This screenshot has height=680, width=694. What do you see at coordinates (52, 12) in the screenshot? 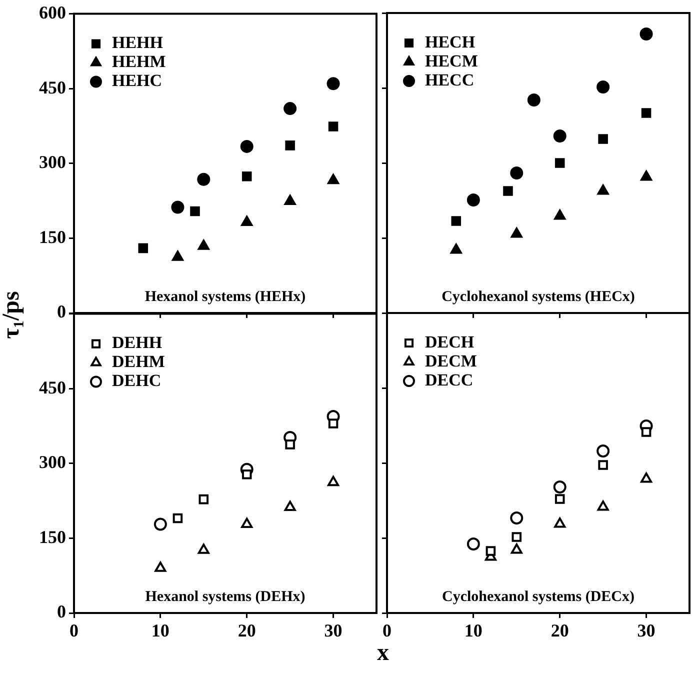
I see `y-tick-label: 600` at bounding box center [52, 12].